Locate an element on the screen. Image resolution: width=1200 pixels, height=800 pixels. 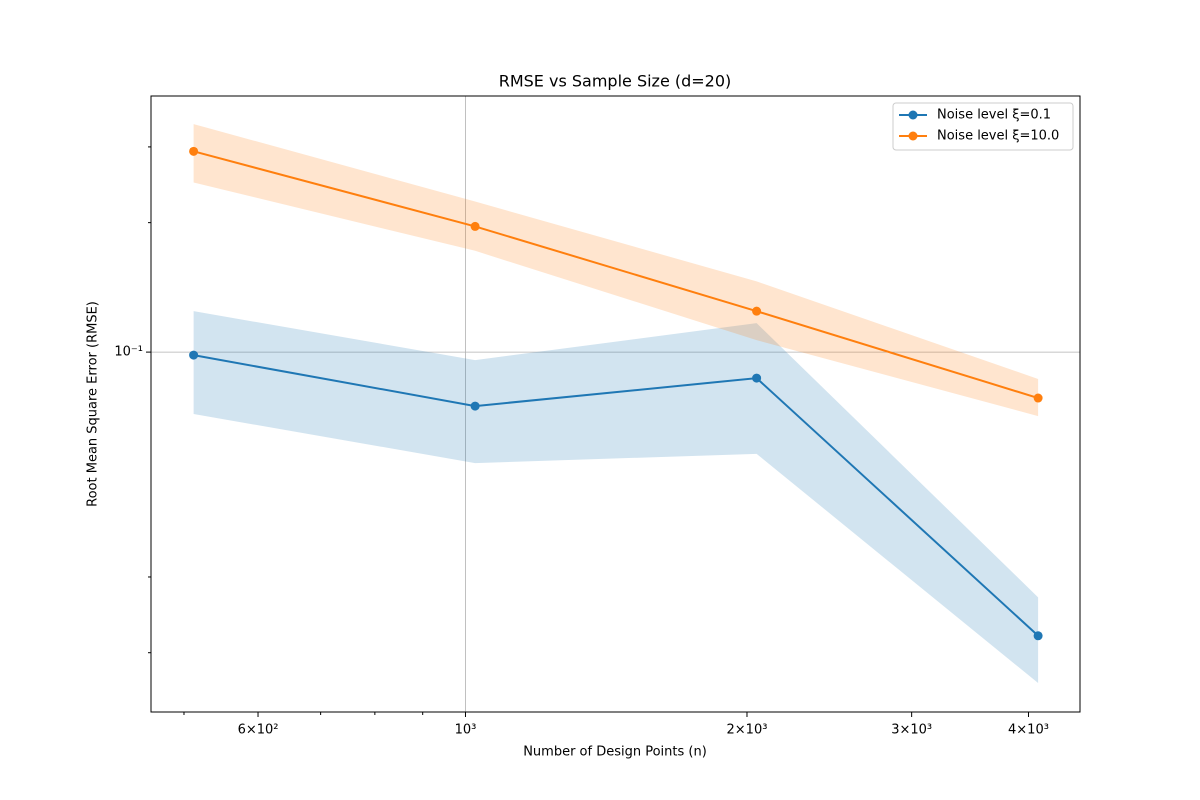
legend: Noise level ξ=0.1 Noise level ξ=10.0 is located at coordinates (983, 126).